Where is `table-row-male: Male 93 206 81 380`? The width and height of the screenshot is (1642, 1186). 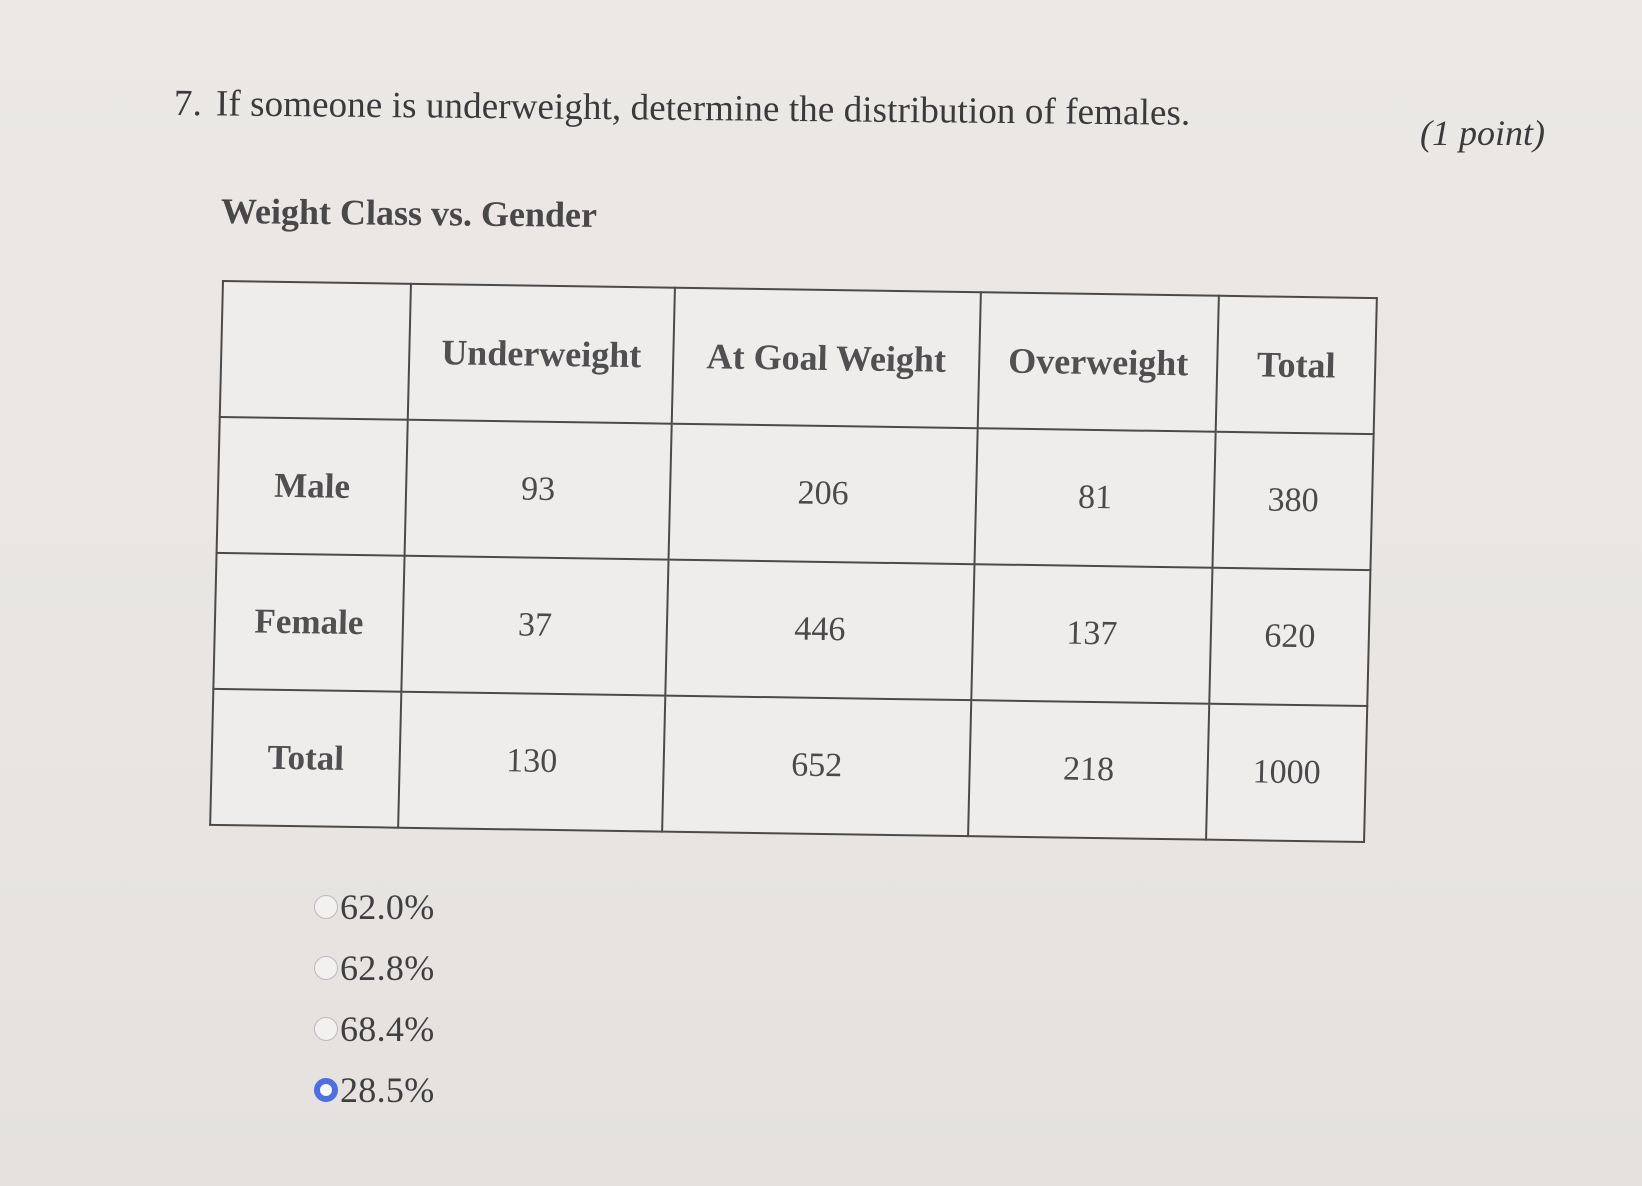
table-row-male: Male 93 206 81 380 is located at coordinates (795, 493).